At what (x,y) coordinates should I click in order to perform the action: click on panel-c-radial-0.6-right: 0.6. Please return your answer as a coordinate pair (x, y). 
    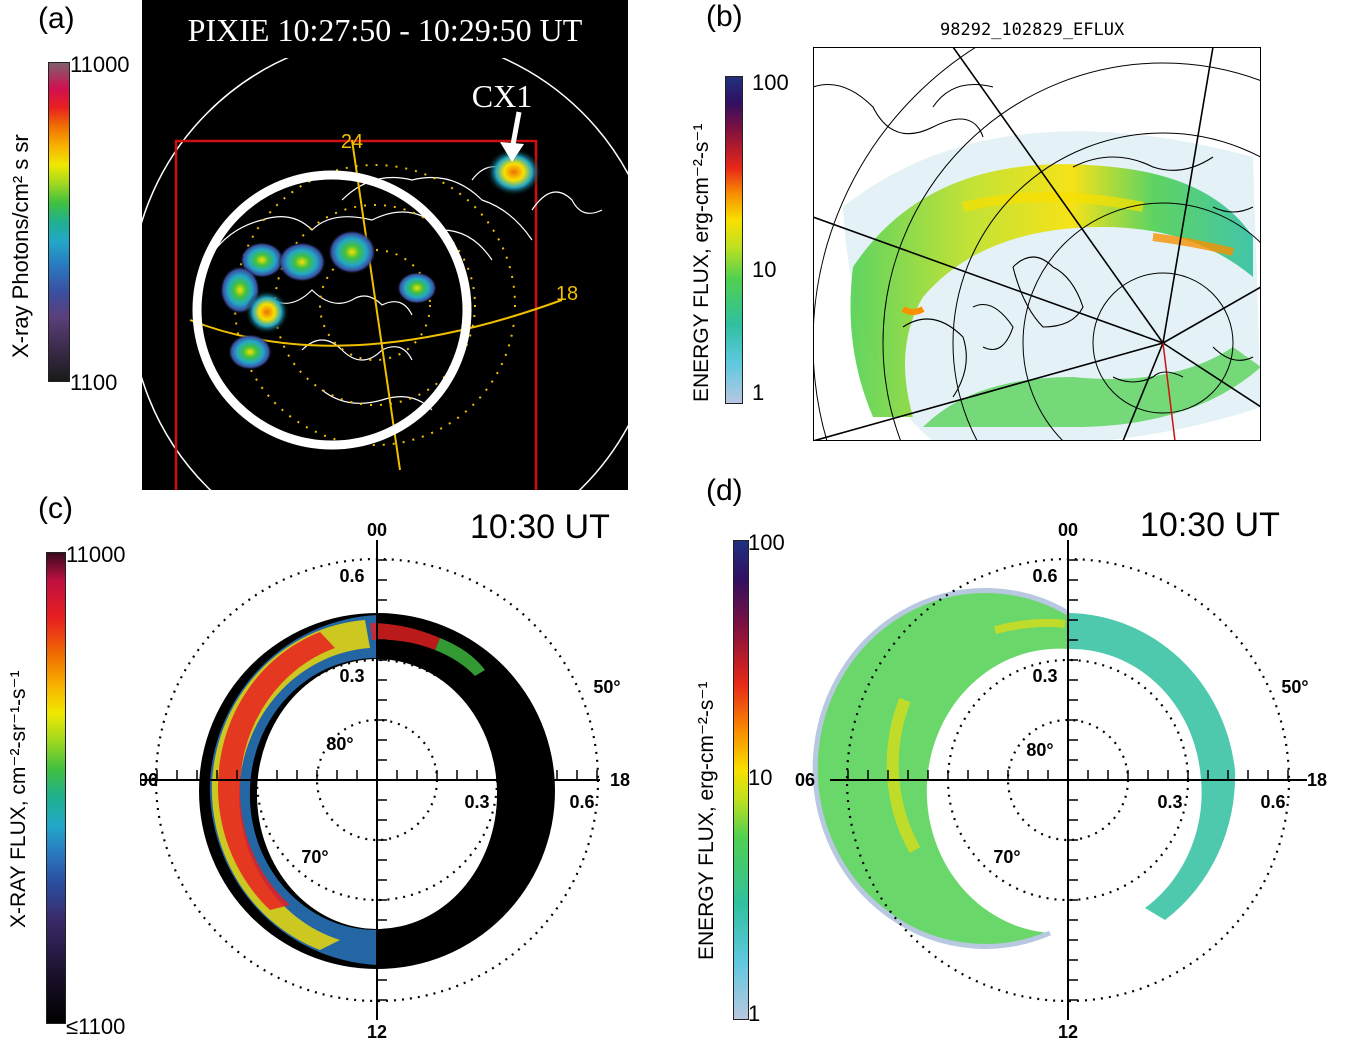
    Looking at the image, I should click on (581, 802).